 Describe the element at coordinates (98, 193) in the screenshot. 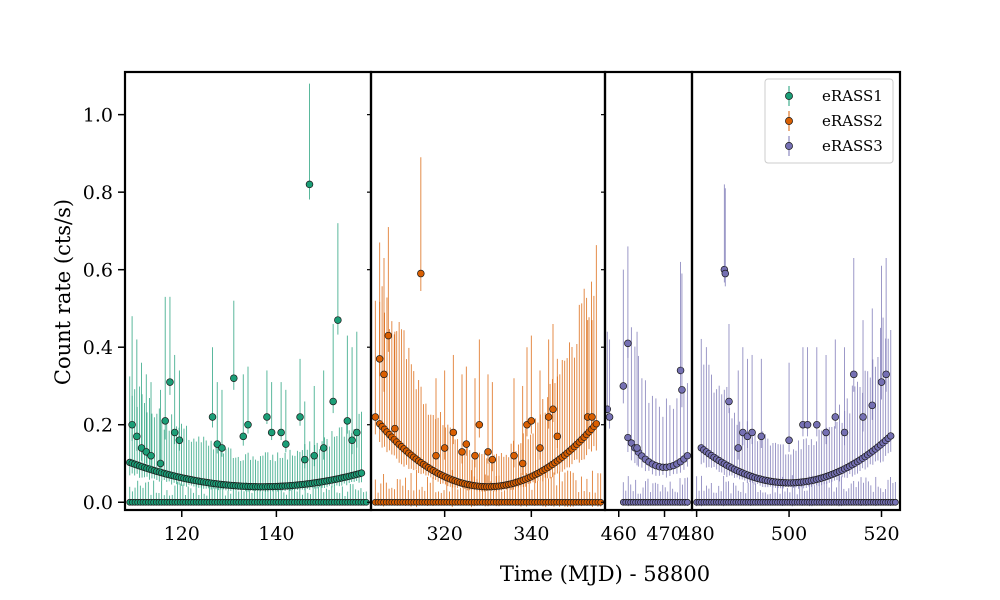

I see `y-tick-label: 0.8` at that location.